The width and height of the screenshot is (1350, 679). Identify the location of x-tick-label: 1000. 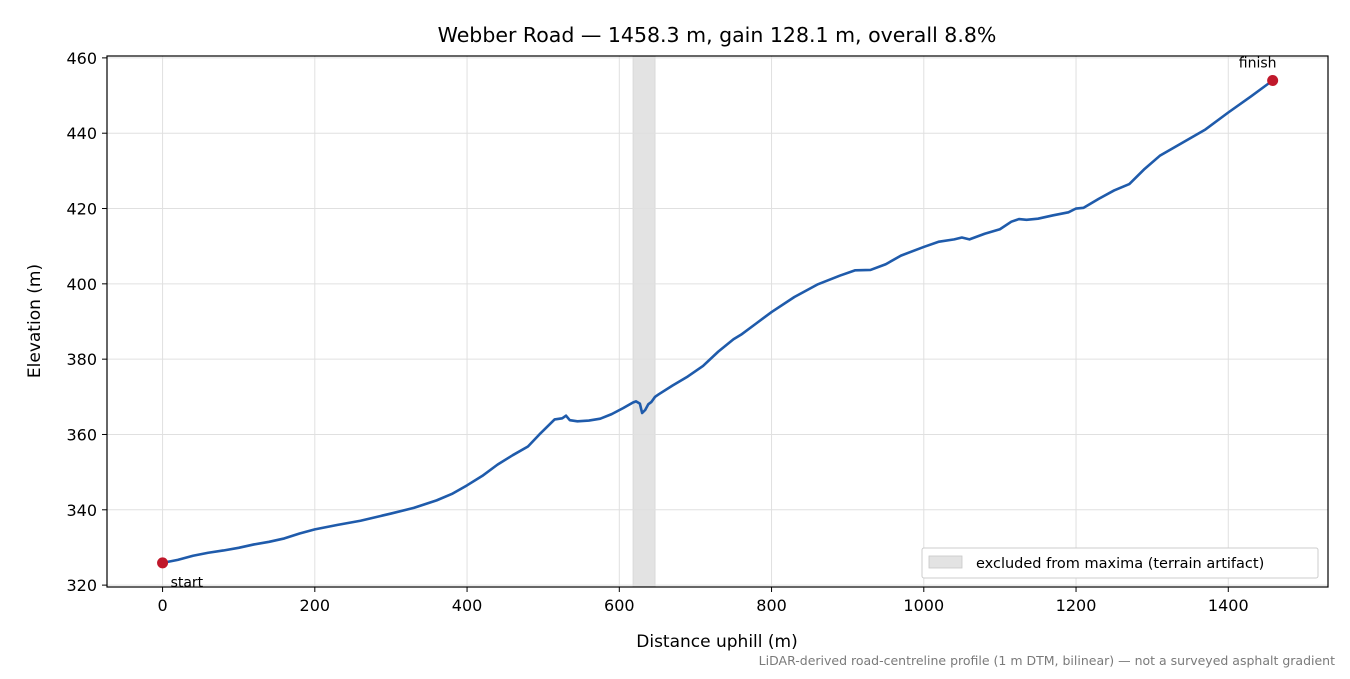
(923, 605).